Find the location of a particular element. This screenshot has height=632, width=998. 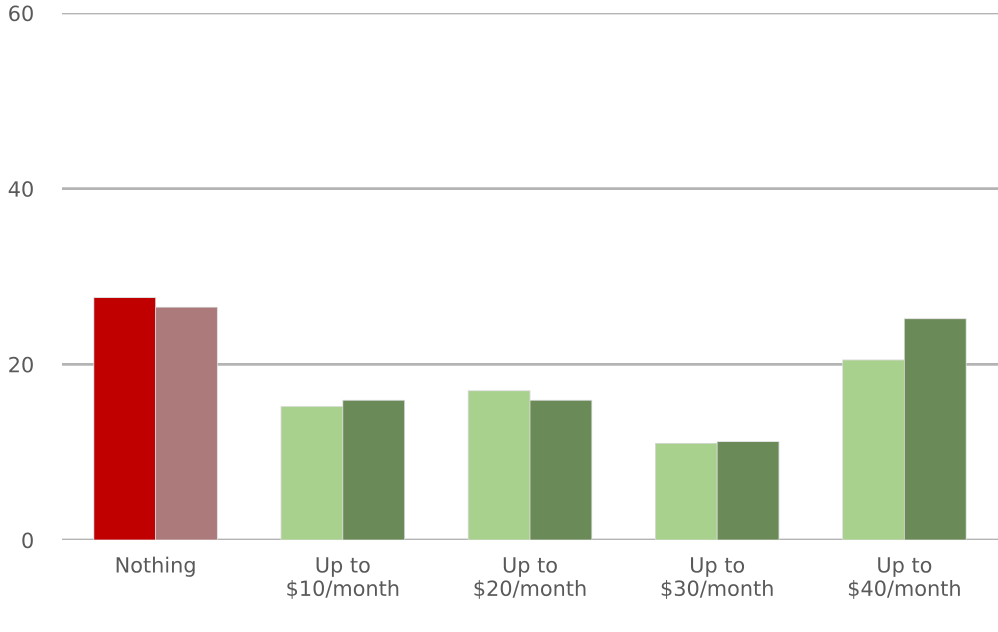

x-tick-label: Up to $30/month is located at coordinates (717, 578).